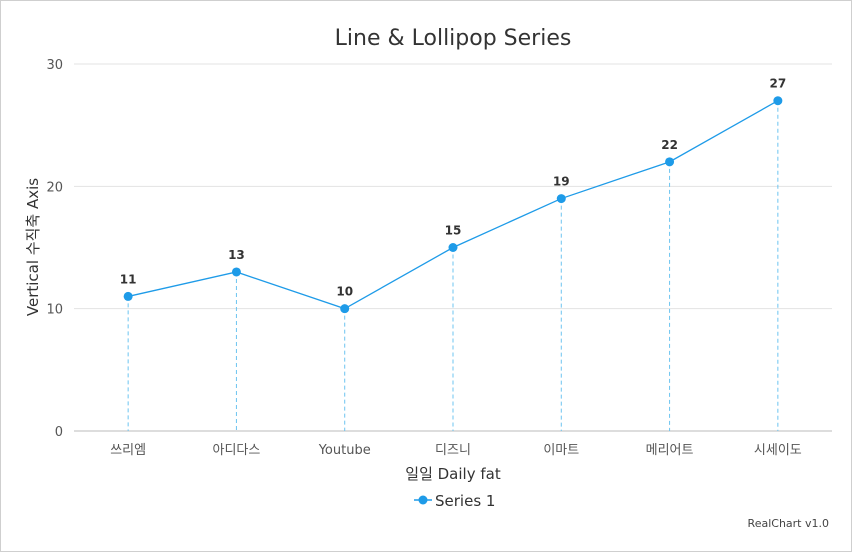 The image size is (852, 553). Describe the element at coordinates (465, 501) in the screenshot. I see `legend-label: Series 1` at that location.